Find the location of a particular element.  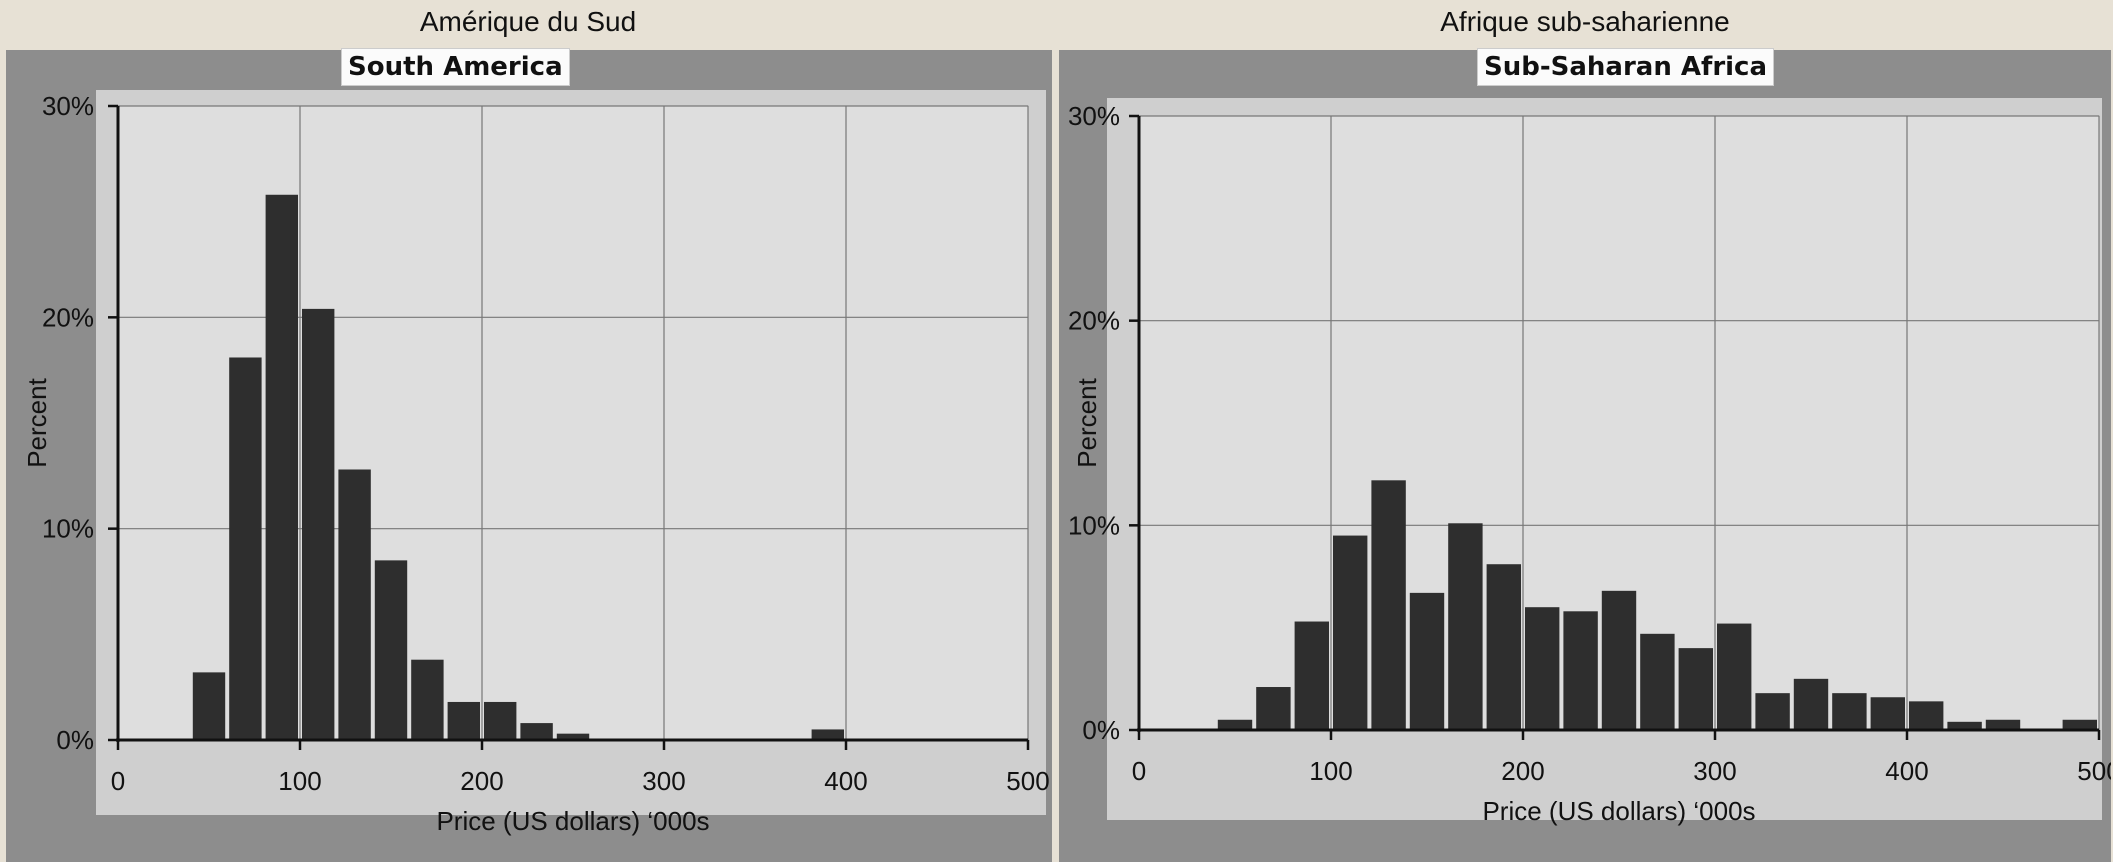

chart-title: South America is located at coordinates (455, 67).